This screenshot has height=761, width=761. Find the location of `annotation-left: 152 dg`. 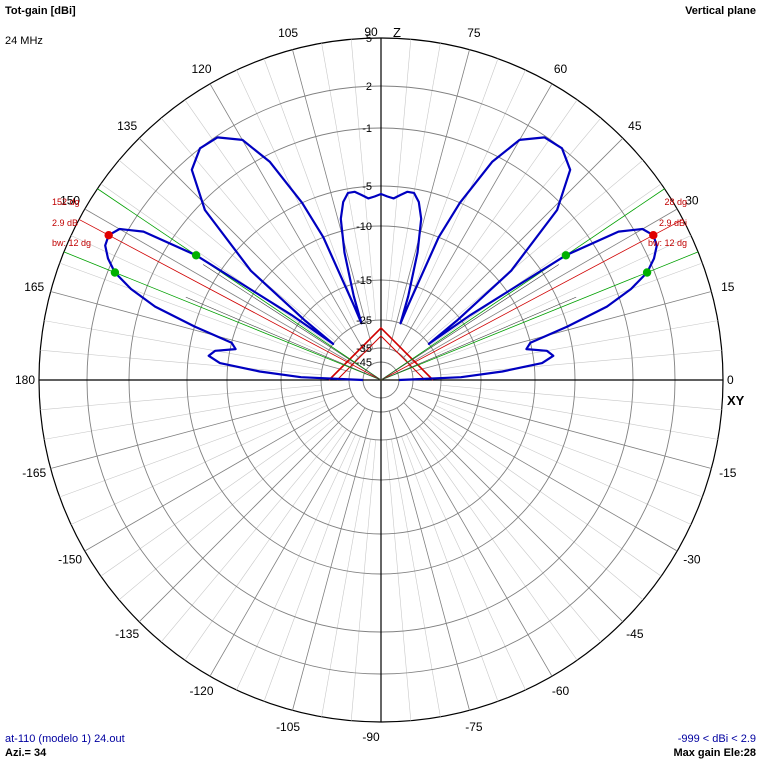

annotation-left: 152 dg is located at coordinates (66, 202).